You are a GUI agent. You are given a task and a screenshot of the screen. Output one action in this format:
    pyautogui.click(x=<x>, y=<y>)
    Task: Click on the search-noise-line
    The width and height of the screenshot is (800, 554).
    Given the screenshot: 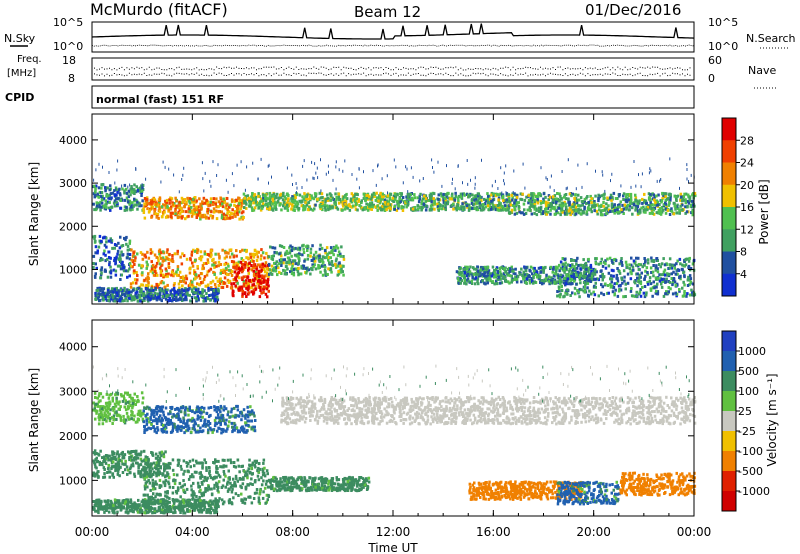 What is the action you would take?
    pyautogui.click(x=393, y=45)
    